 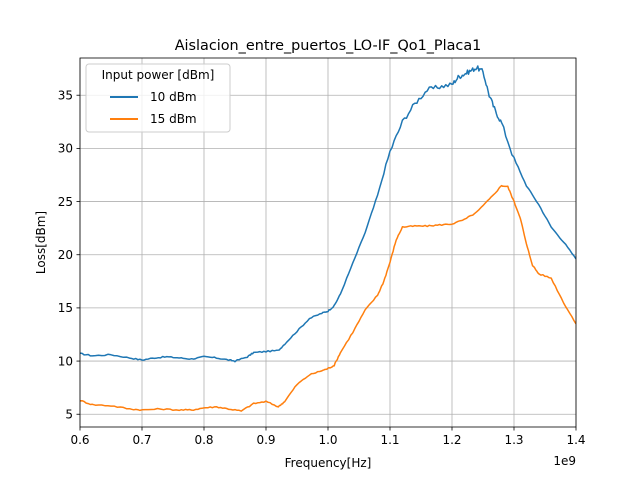 What do you see at coordinates (173, 119) in the screenshot?
I see `legend-label-15-dbm: 15 dBm` at bounding box center [173, 119].